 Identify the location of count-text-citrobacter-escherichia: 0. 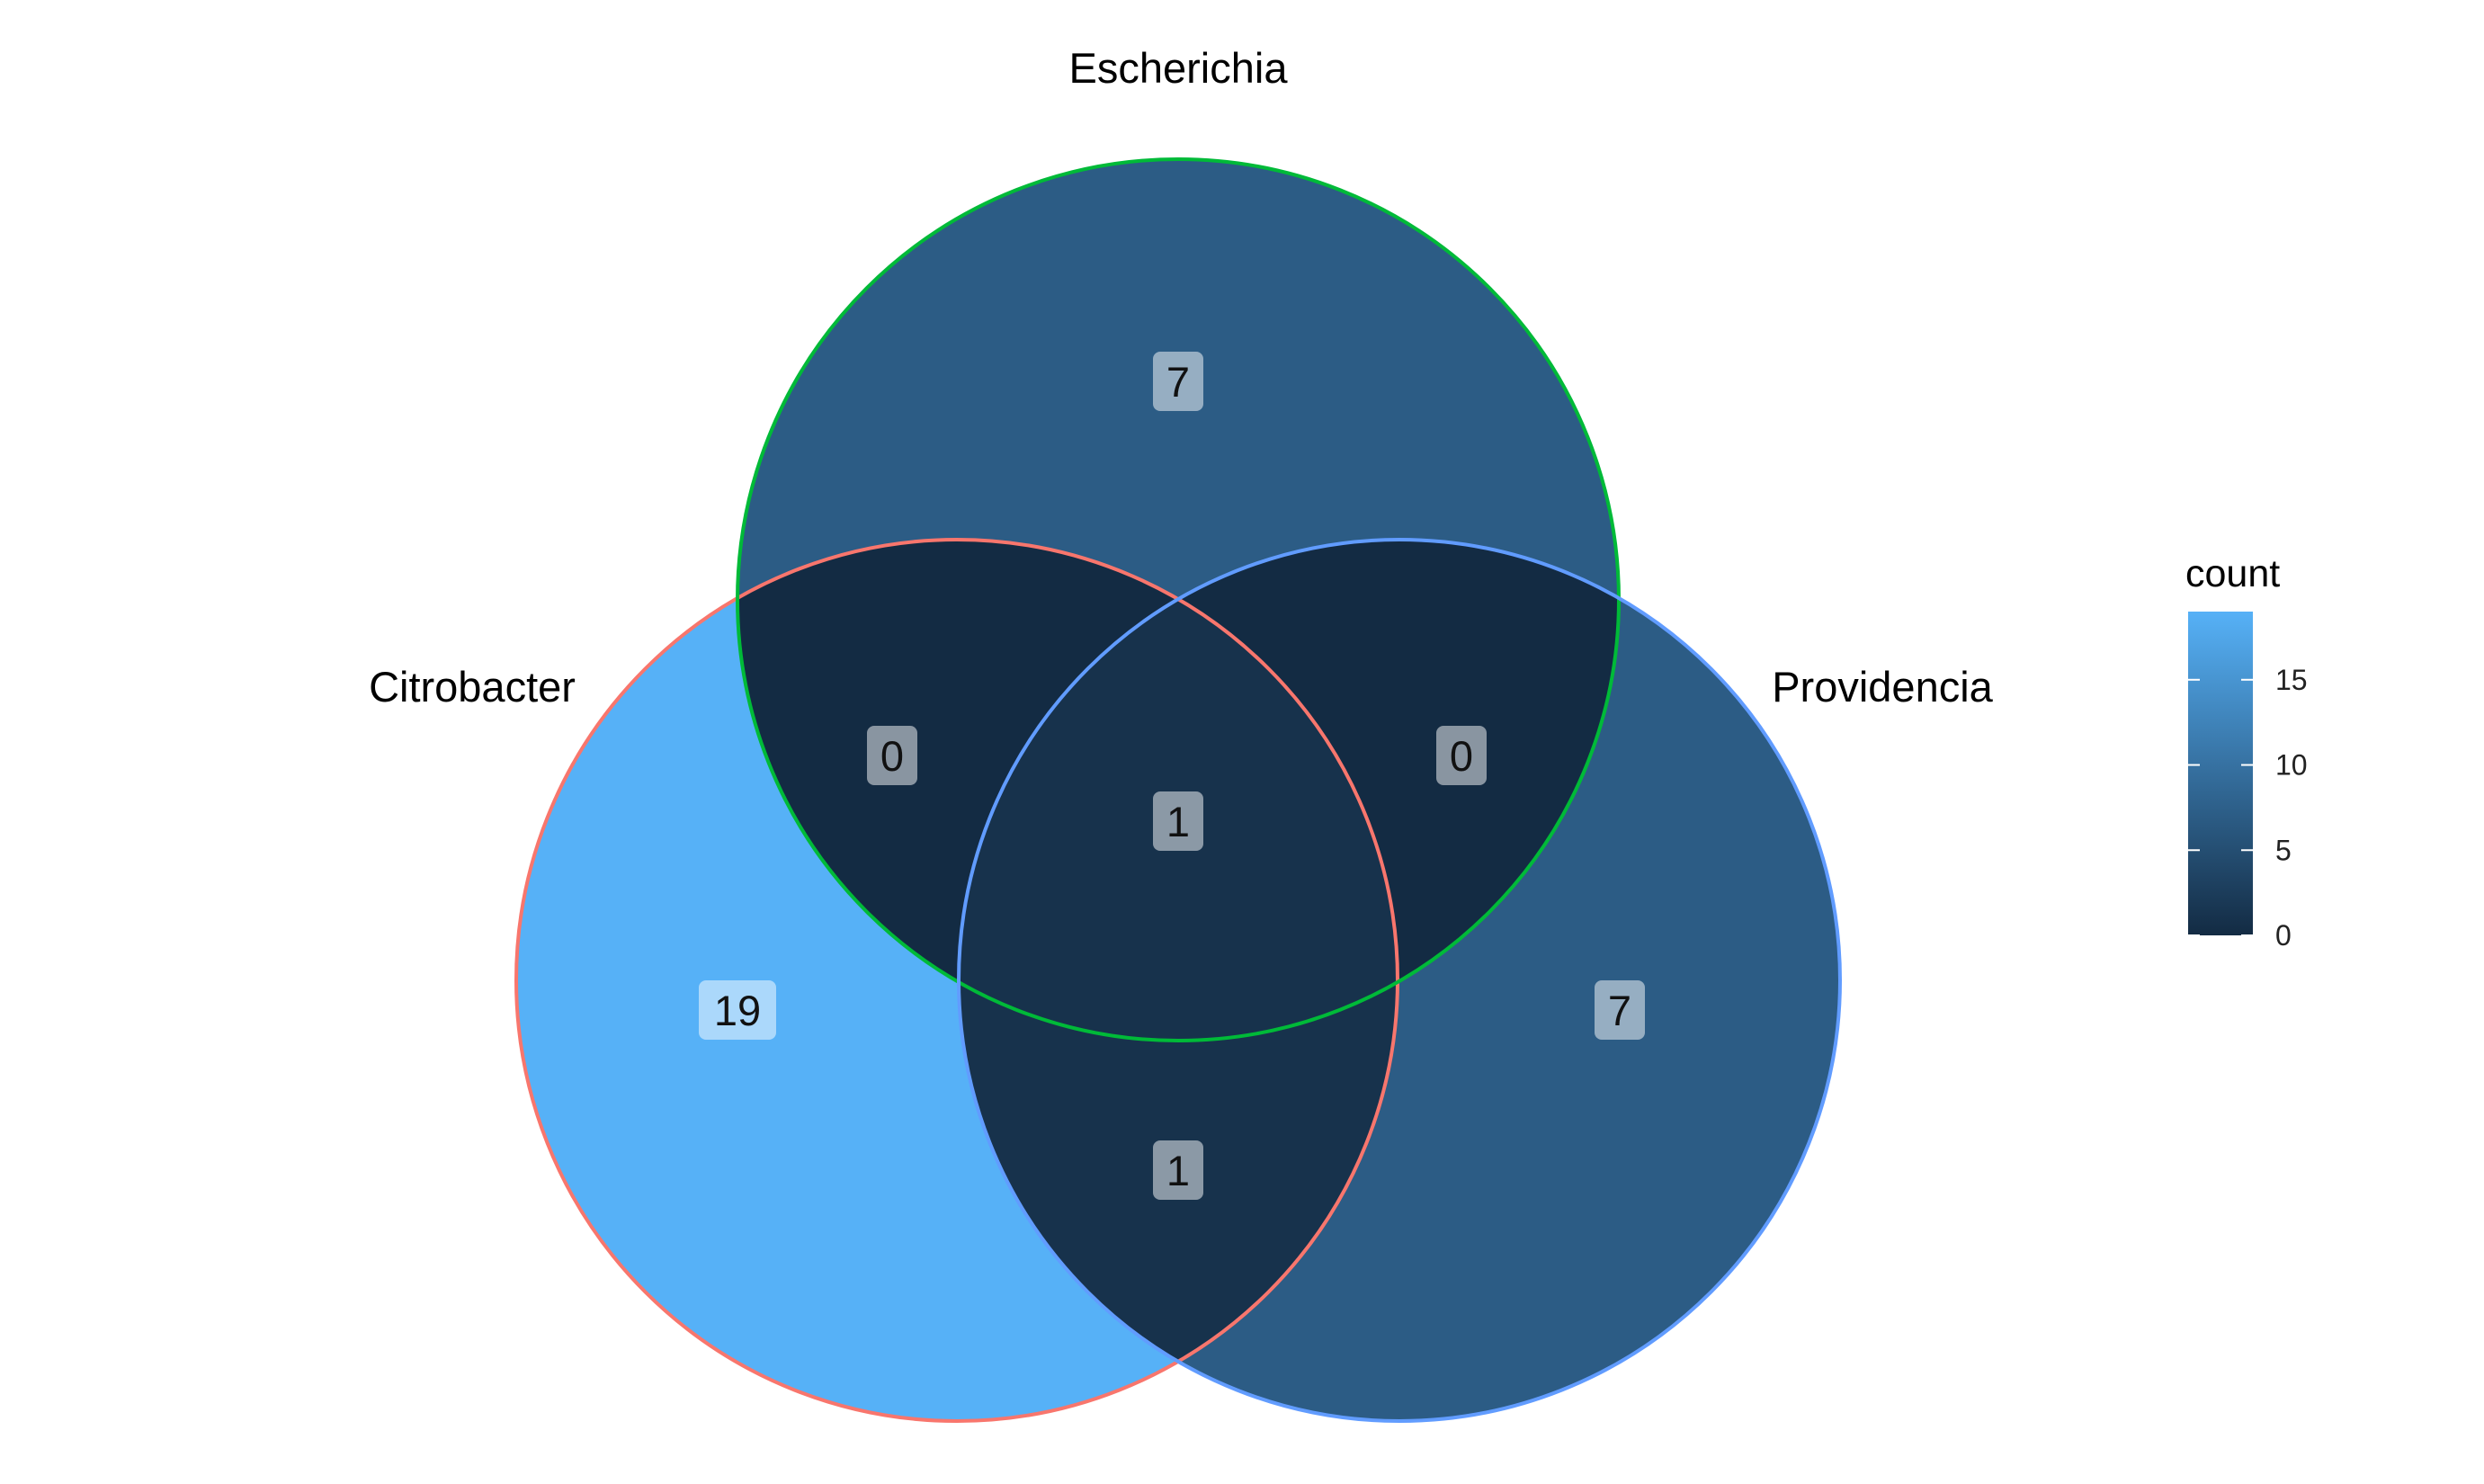
(892, 756).